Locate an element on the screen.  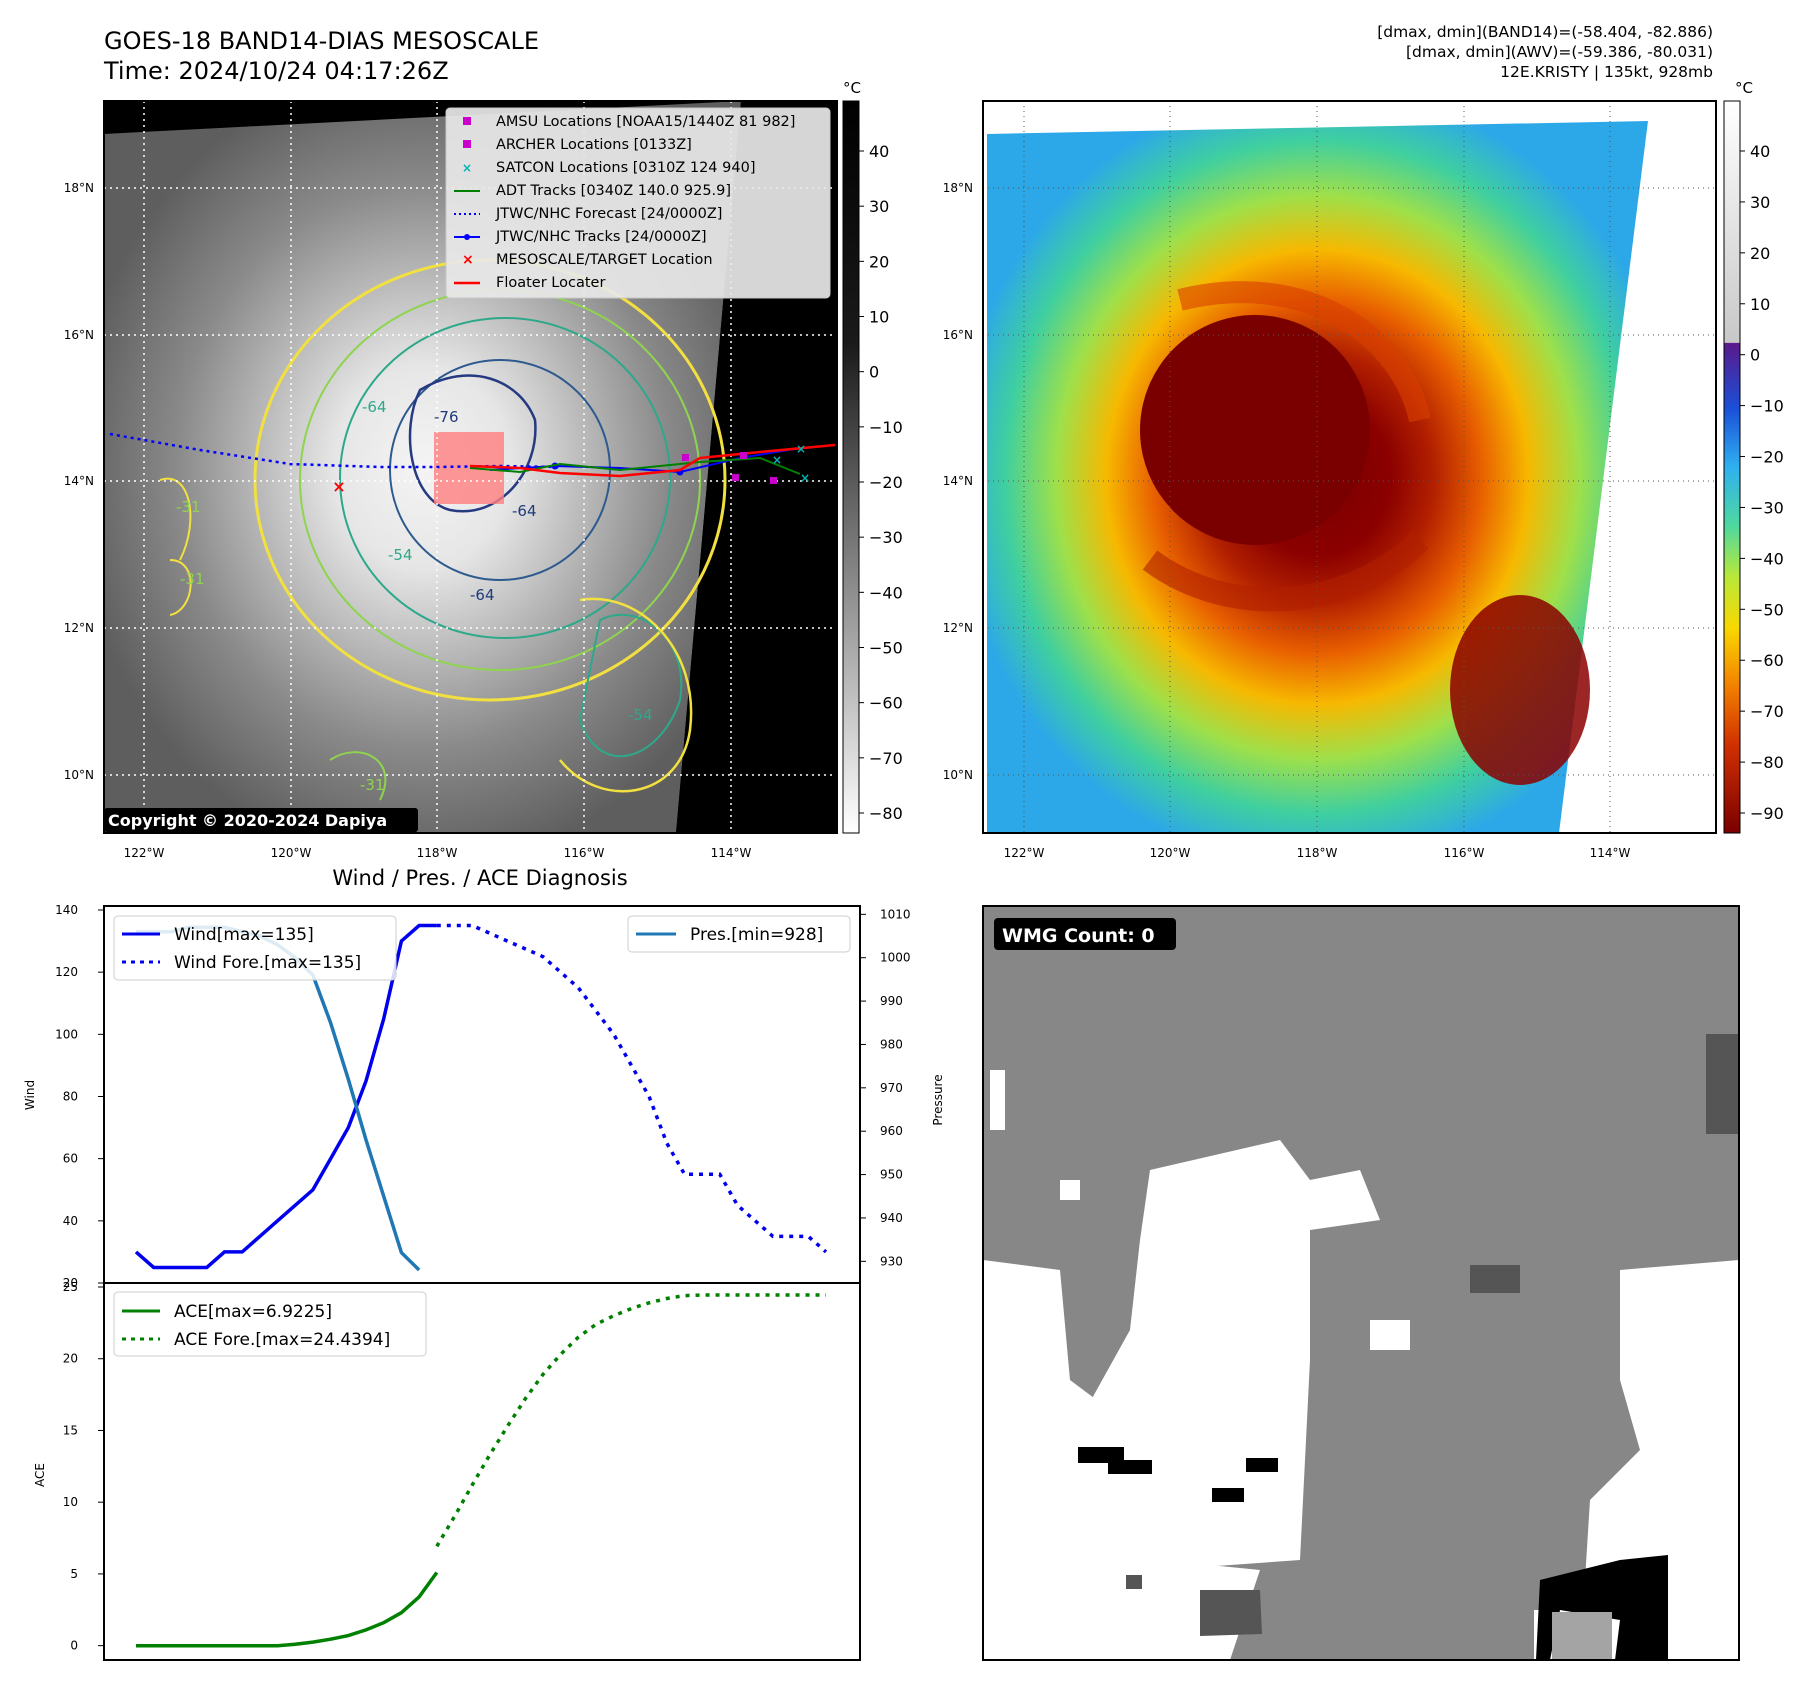
lon-label: 116°W is located at coordinates (1464, 853).